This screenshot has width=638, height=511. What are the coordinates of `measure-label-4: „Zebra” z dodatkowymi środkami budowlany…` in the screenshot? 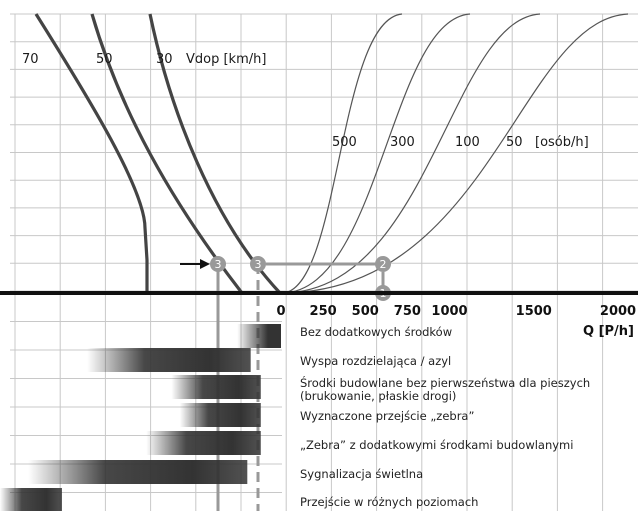 It's located at (436, 445).